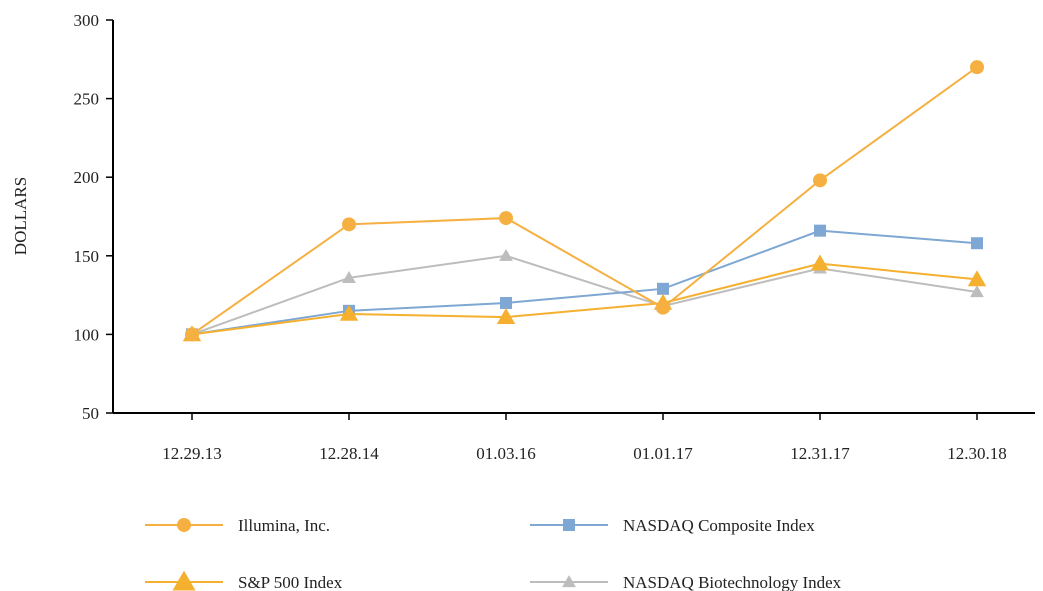 This screenshot has width=1043, height=591. I want to click on series-s-p-500-index, so click(584, 298).